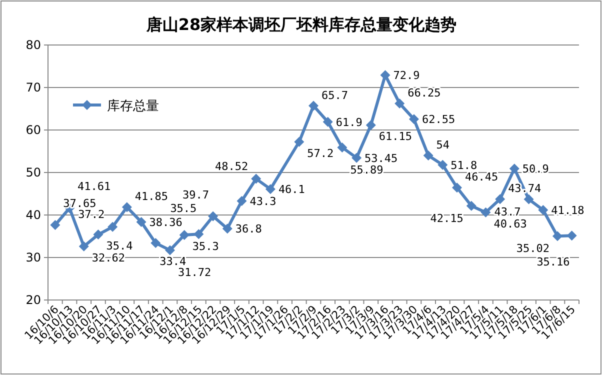 This screenshot has height=376, width=603. What do you see at coordinates (109, 257) in the screenshot?
I see `data-label: 32.62` at bounding box center [109, 257].